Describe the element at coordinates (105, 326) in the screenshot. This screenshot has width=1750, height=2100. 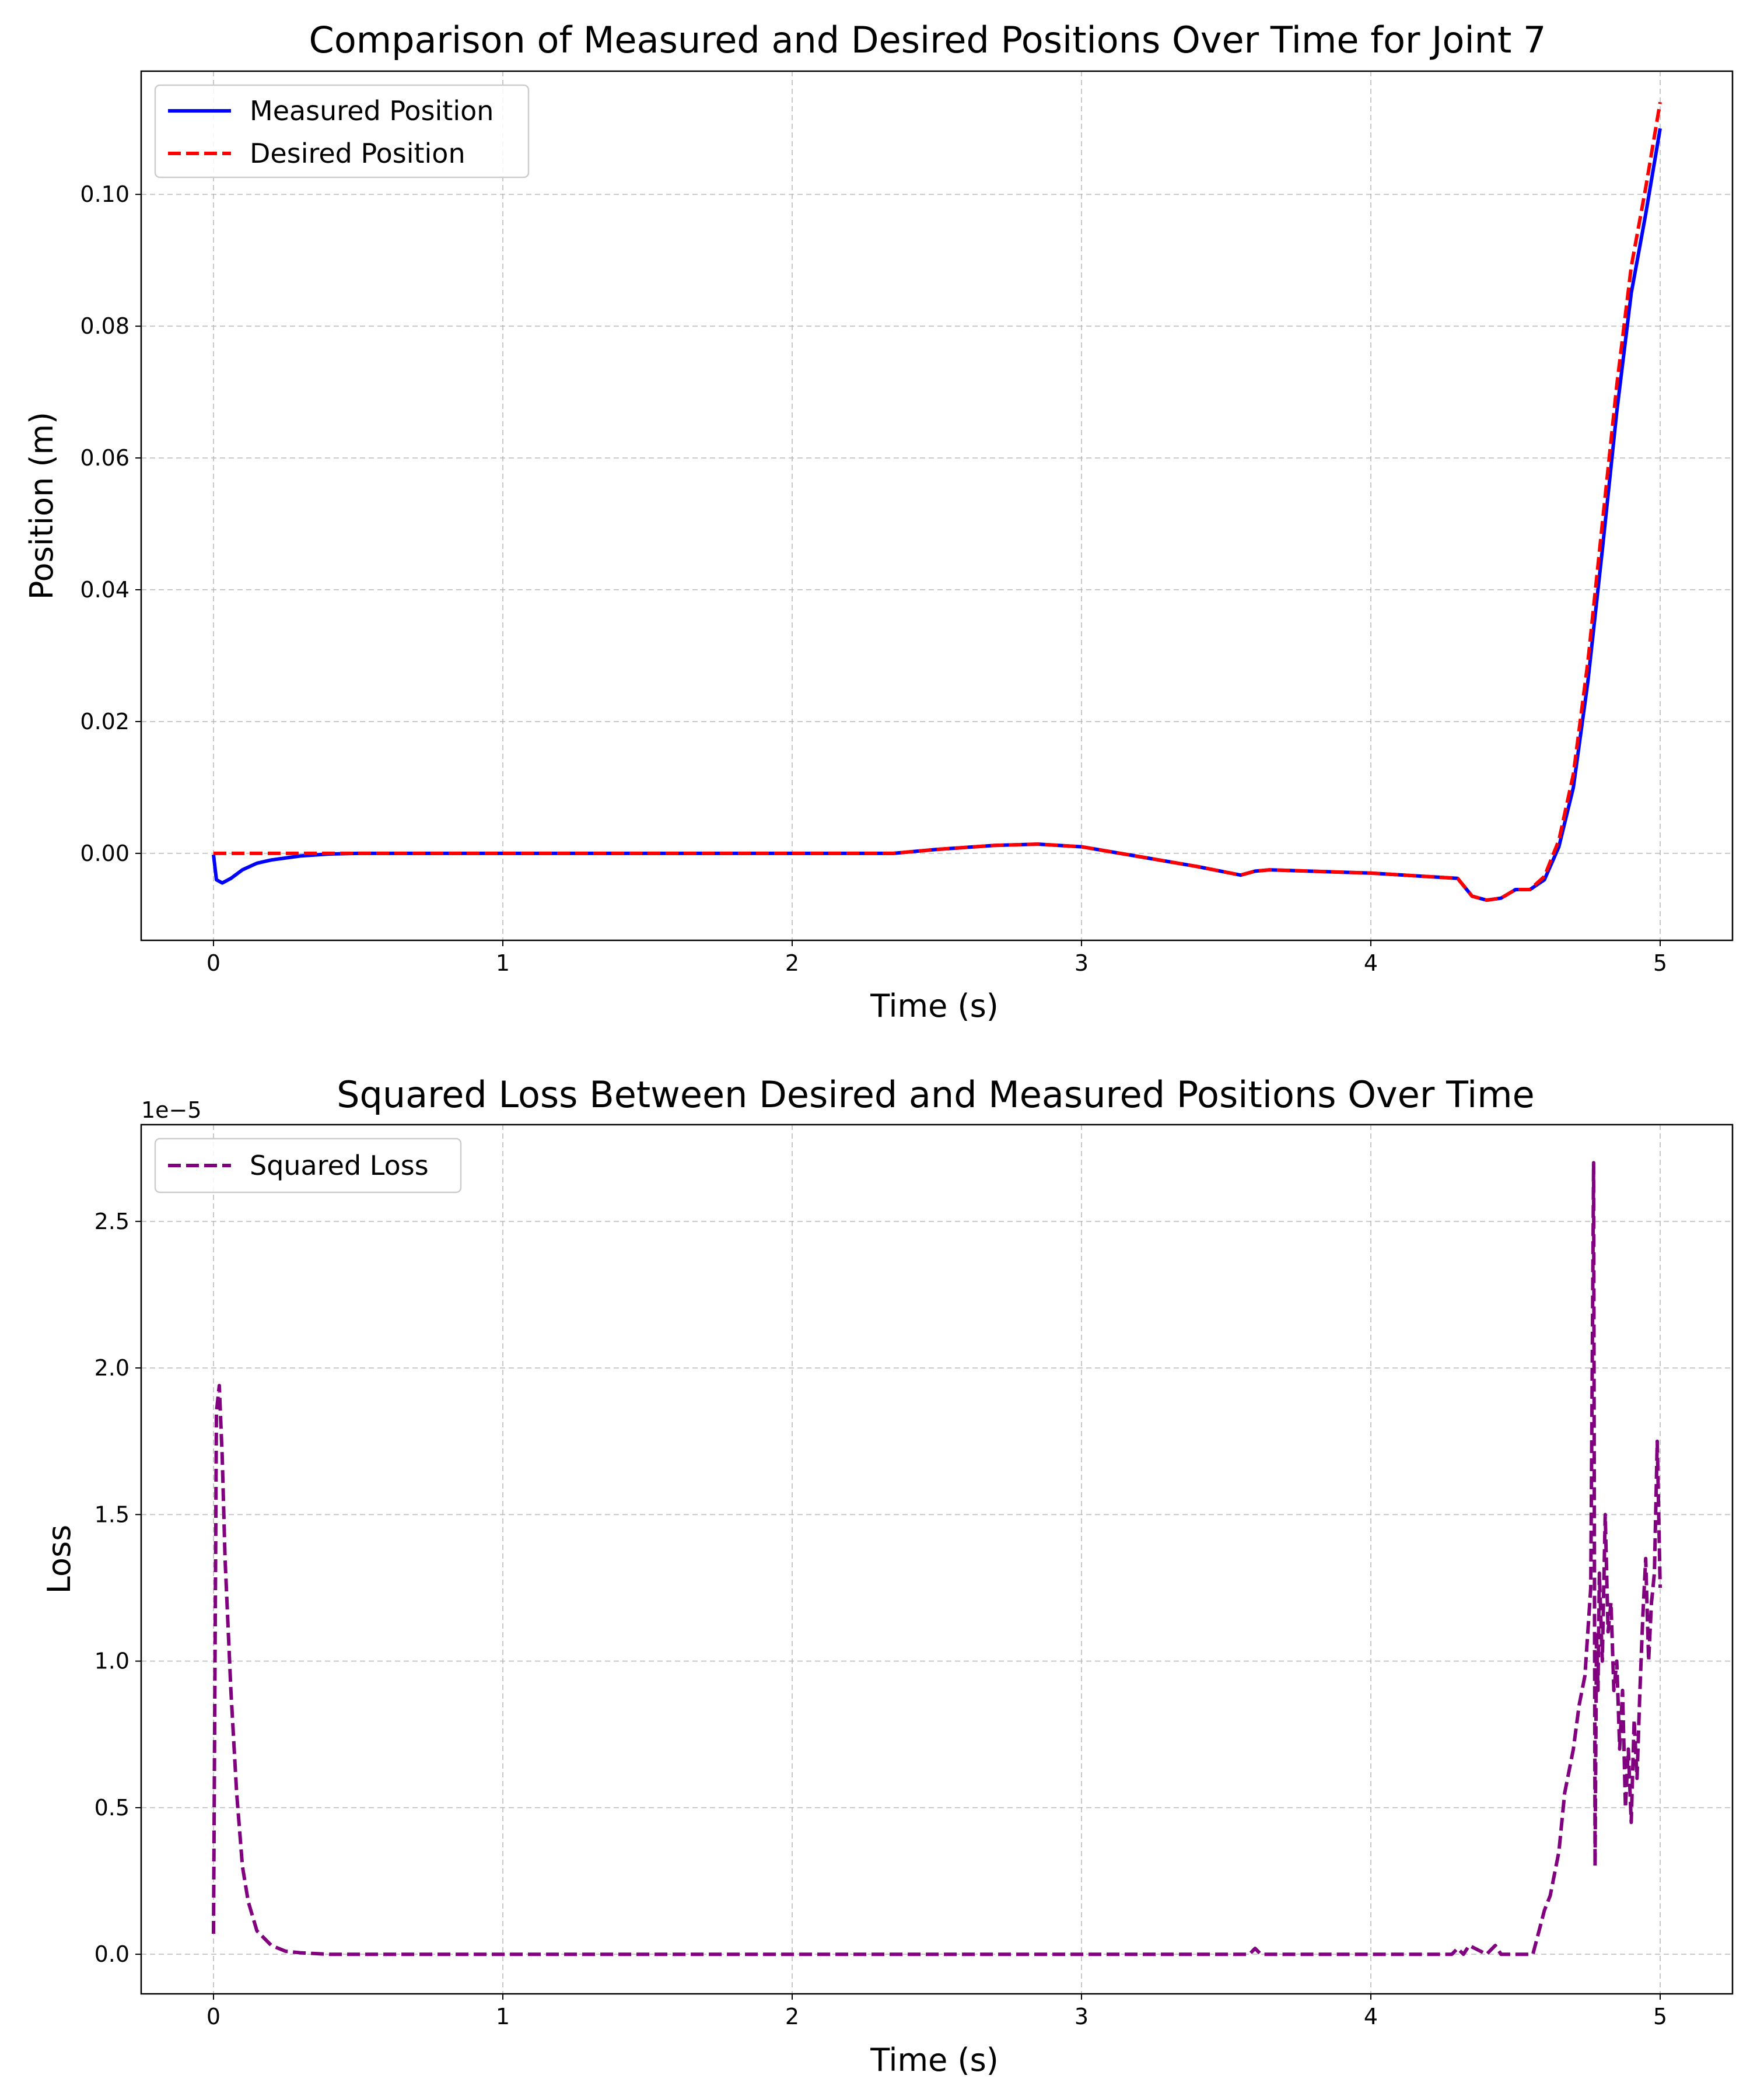
I see `y-tick-label: 0.08` at that location.